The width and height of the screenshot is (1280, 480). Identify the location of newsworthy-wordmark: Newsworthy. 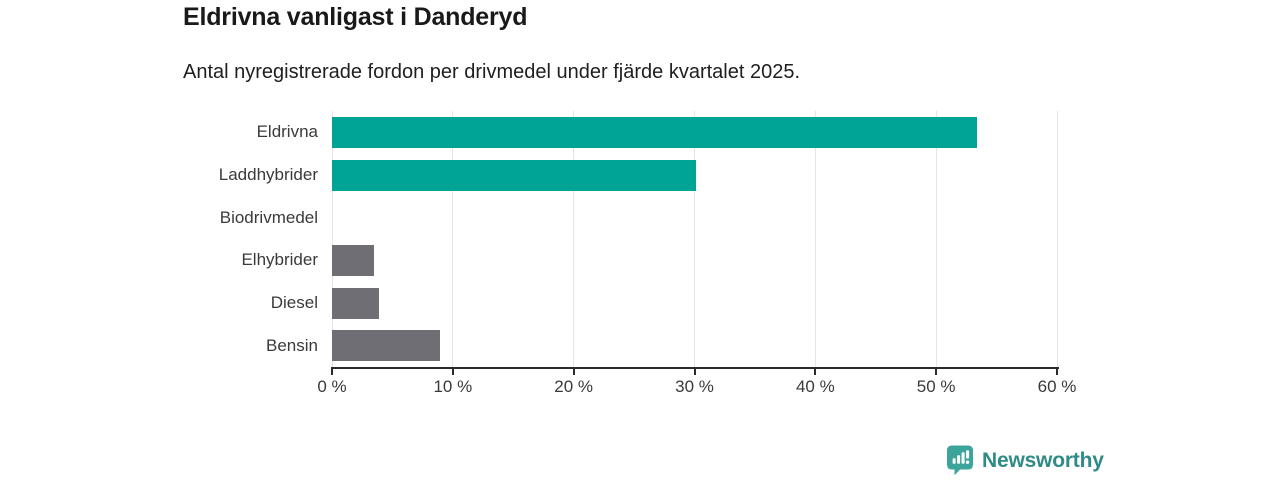
(1043, 460).